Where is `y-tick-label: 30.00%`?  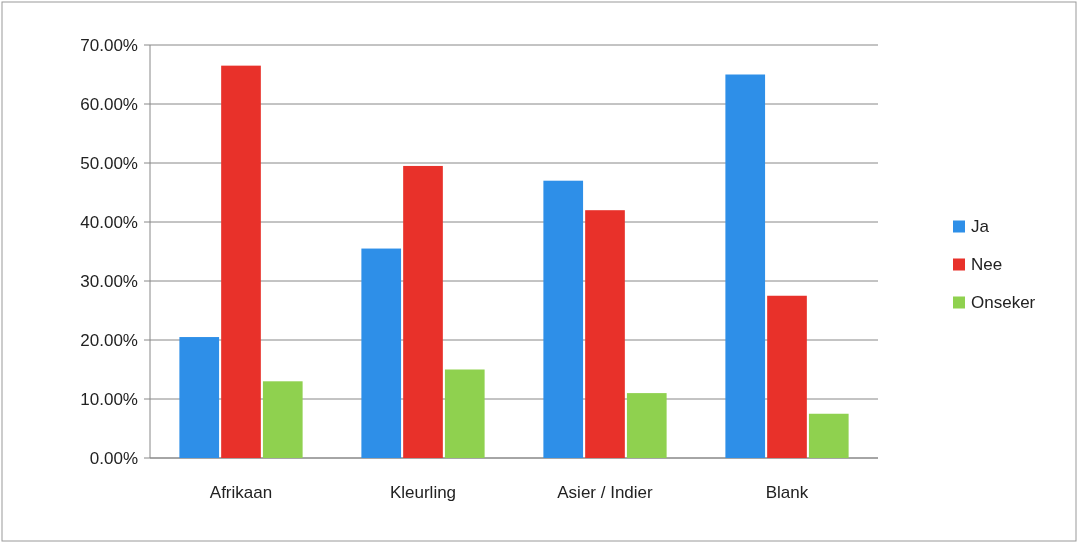
y-tick-label: 30.00% is located at coordinates (109, 281).